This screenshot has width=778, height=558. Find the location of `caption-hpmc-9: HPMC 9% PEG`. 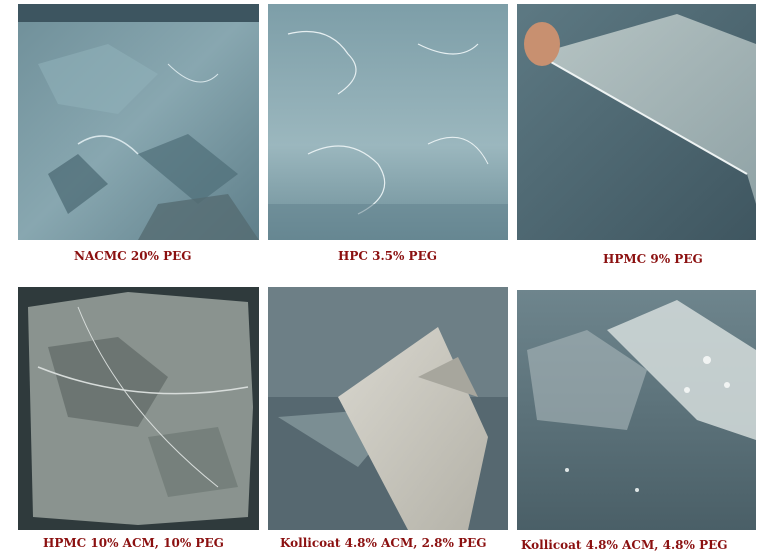

caption-hpmc-9: HPMC 9% PEG is located at coordinates (653, 259).